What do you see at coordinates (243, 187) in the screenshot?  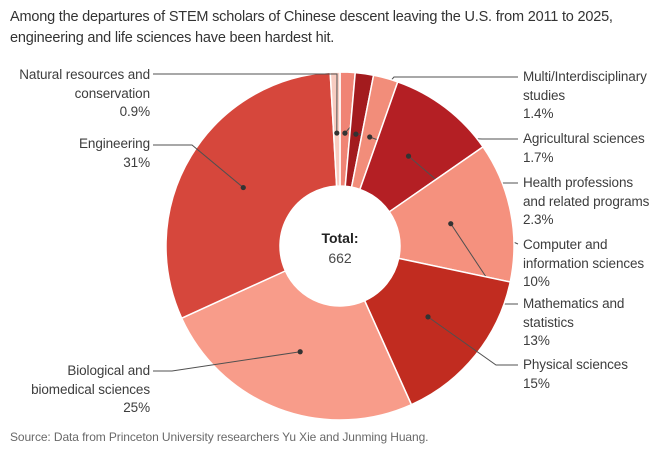 I see `leader-dot-engineering` at bounding box center [243, 187].